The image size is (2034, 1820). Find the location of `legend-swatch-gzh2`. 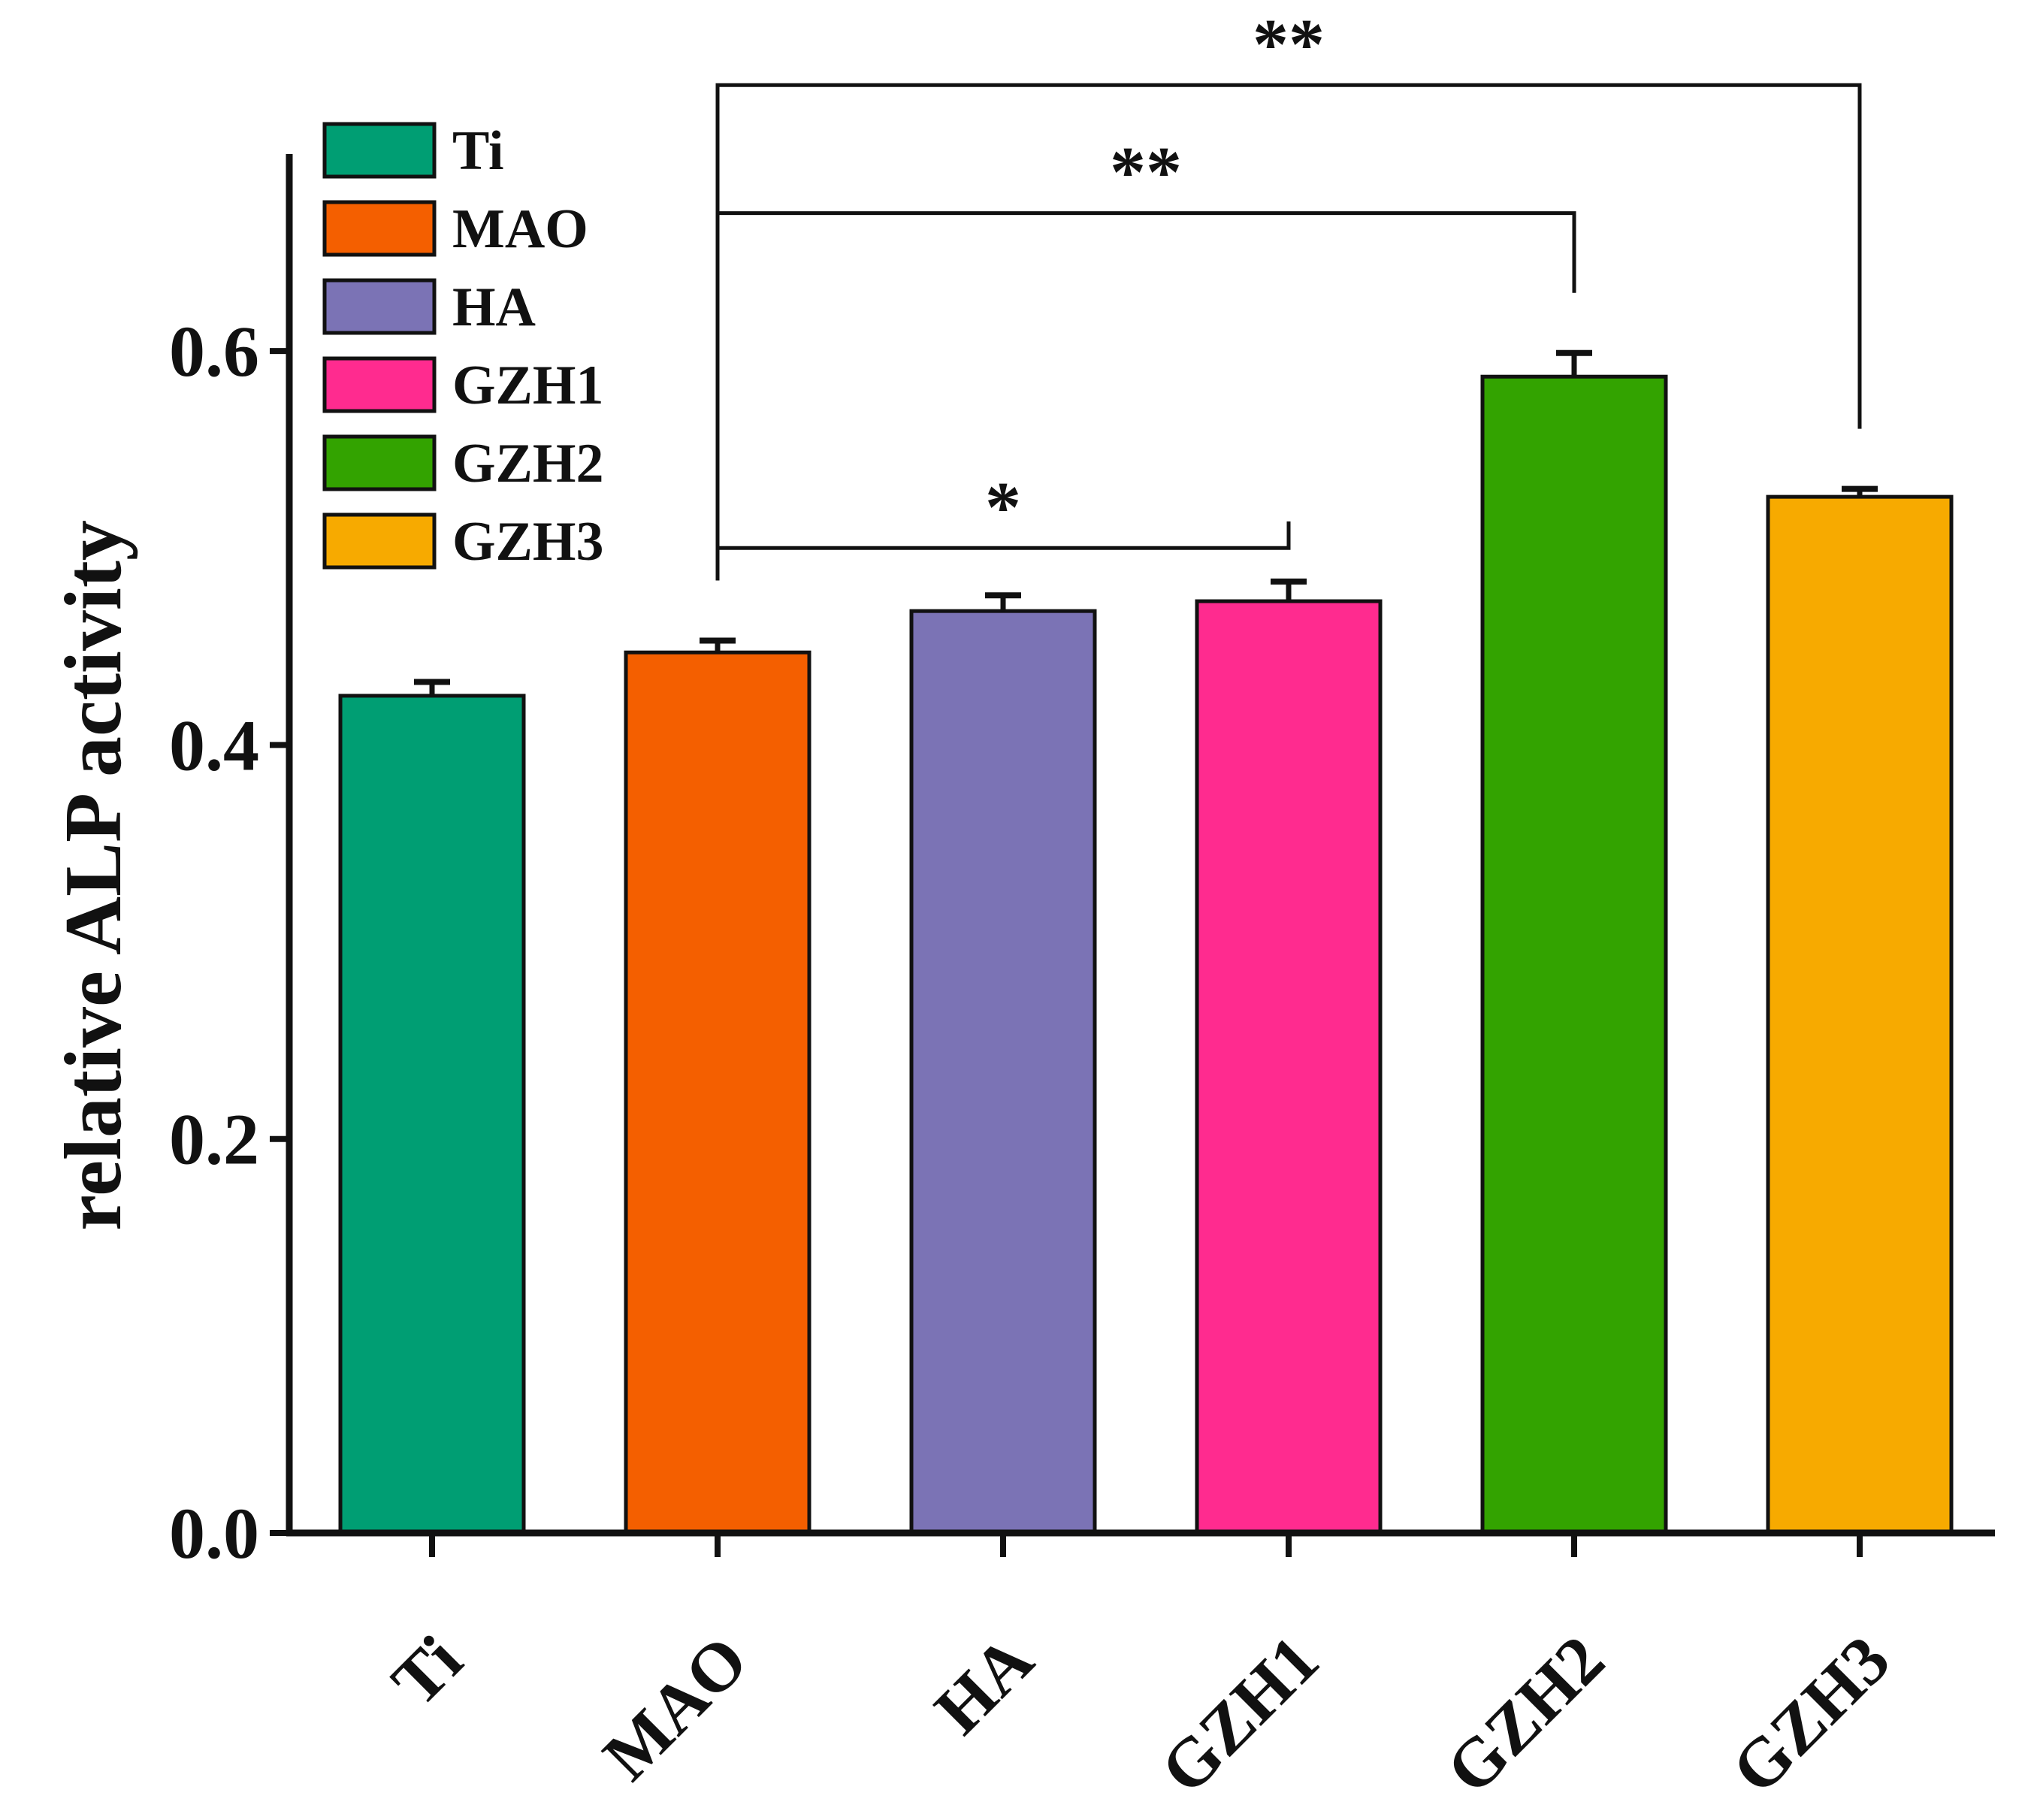

legend-swatch-gzh2 is located at coordinates (379, 462).